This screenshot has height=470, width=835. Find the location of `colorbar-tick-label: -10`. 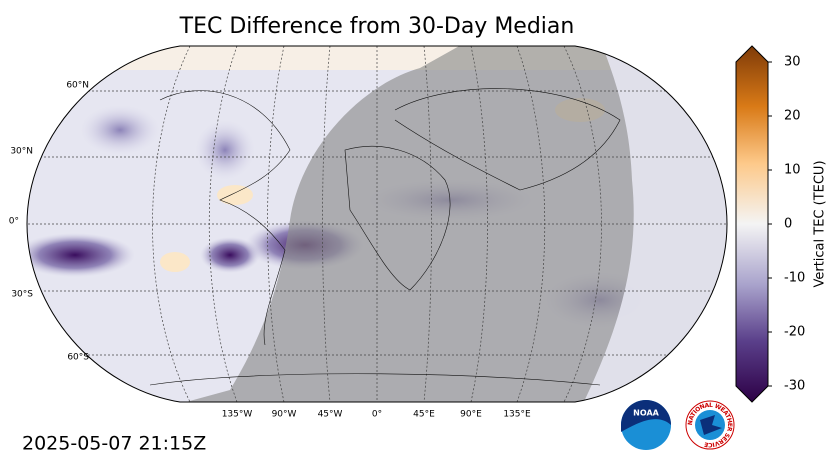

colorbar-tick-label: -10 is located at coordinates (794, 278).